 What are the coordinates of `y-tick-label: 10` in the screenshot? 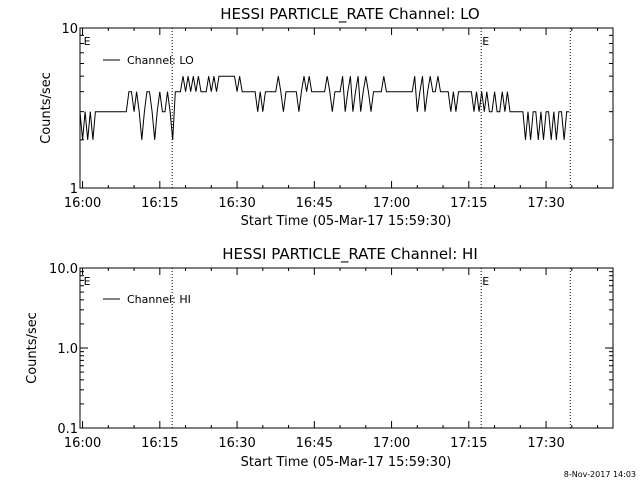 It's located at (69, 29).